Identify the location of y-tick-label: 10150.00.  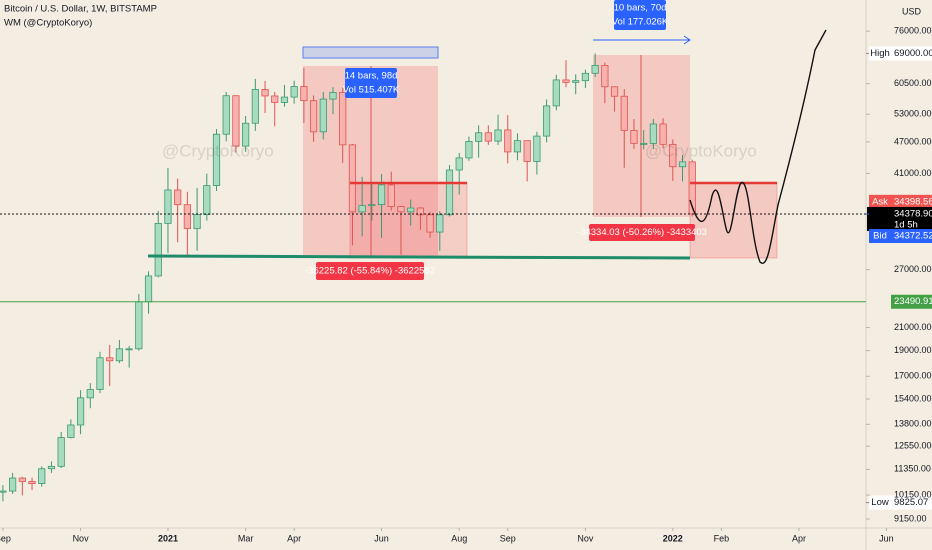
(913, 494).